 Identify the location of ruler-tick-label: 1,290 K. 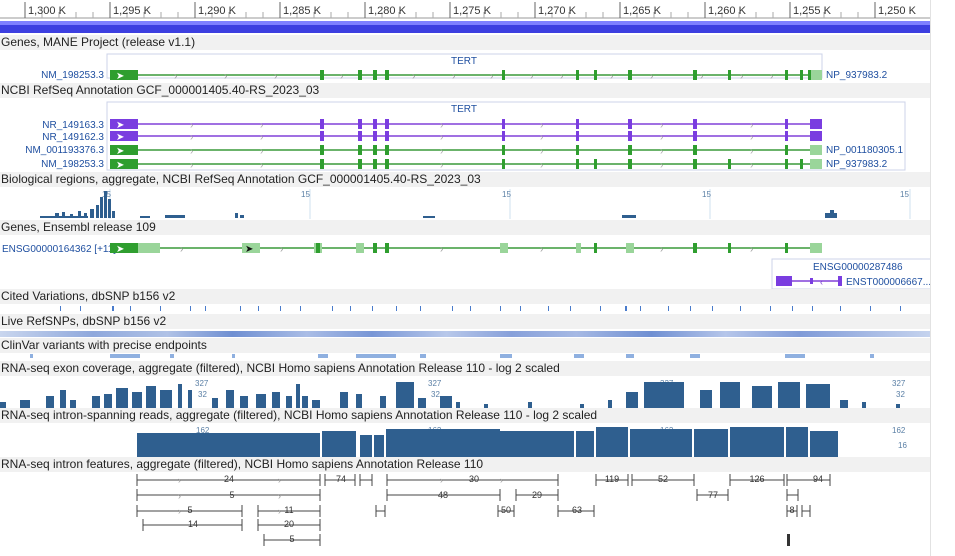
(217, 11).